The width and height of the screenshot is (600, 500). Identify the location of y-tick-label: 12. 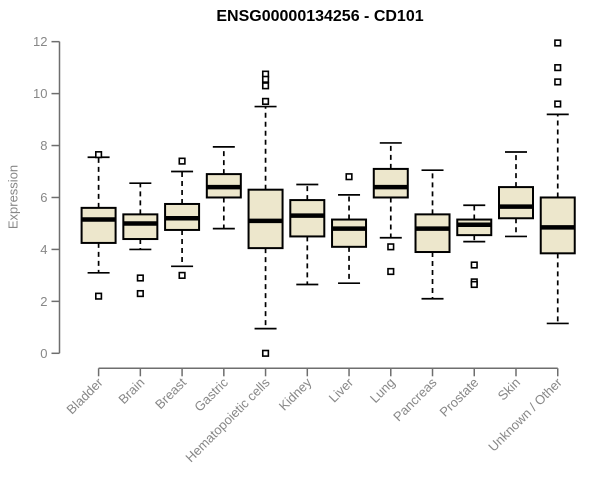
(40, 41).